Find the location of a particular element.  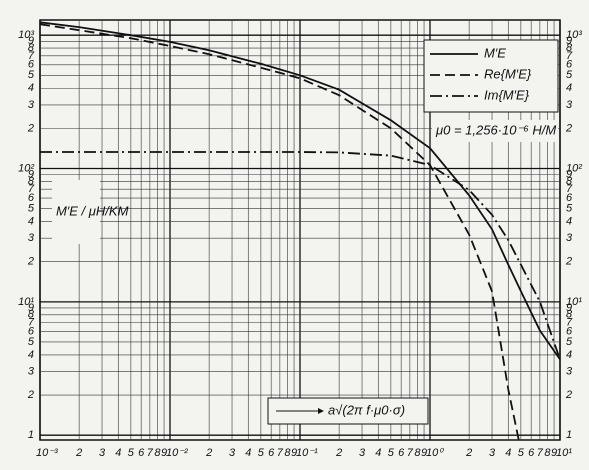

y-tick-label-left: 10¹ is located at coordinates (26, 302).